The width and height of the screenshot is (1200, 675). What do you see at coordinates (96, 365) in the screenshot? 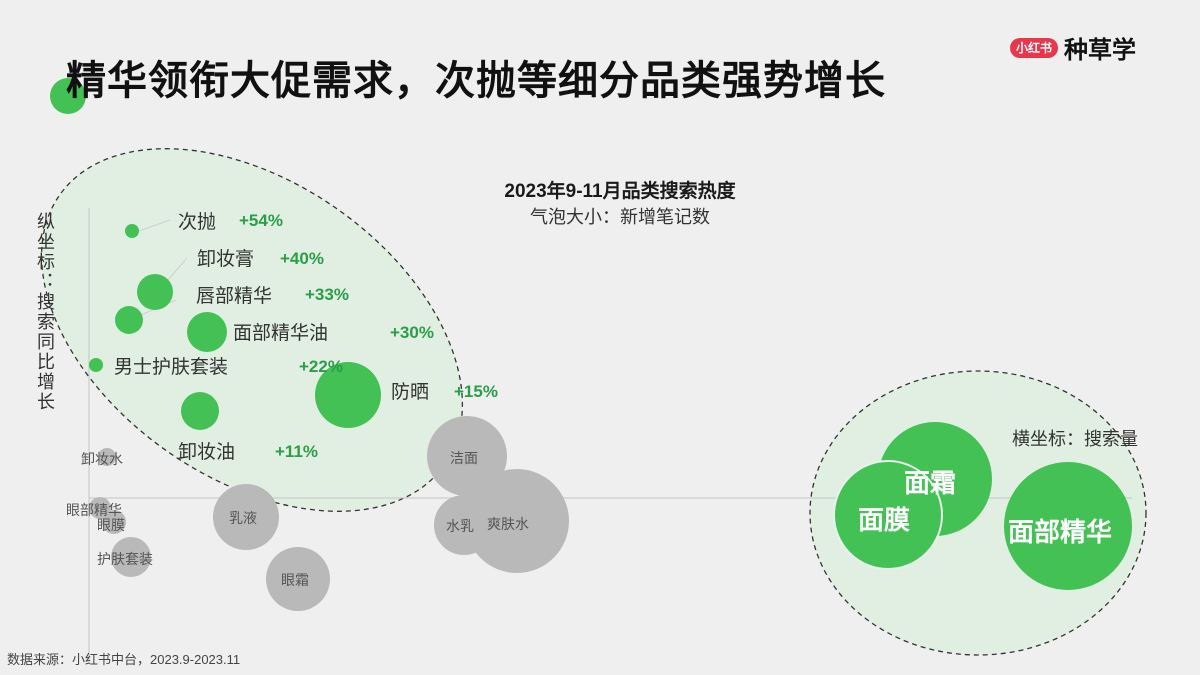
I see `bubble-nanshi` at bounding box center [96, 365].